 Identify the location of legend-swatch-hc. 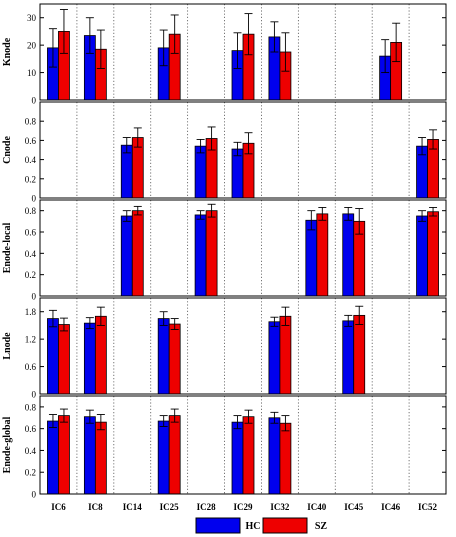
(218, 525).